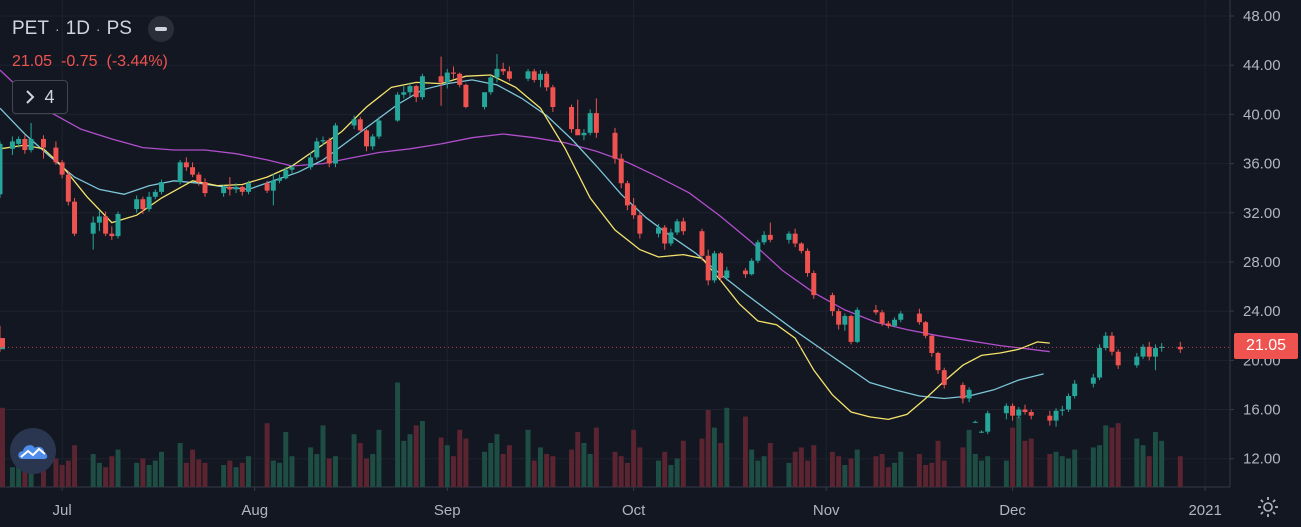 Image resolution: width=1301 pixels, height=527 pixels. Describe the element at coordinates (1262, 114) in the screenshot. I see `price-axis-label: 40.00` at that location.